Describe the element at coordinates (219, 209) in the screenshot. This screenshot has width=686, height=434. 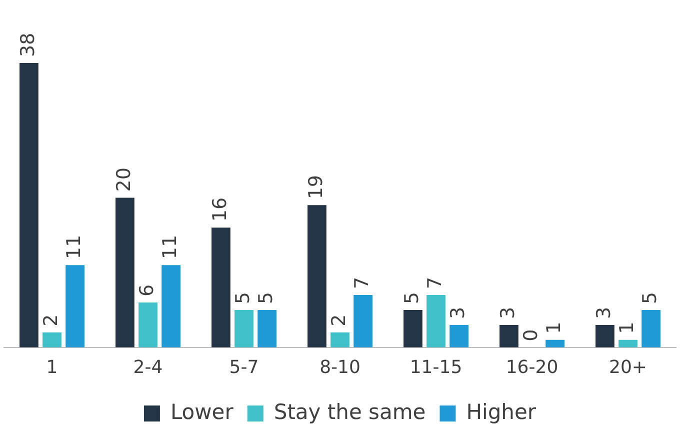
I see `data-label: 16` at that location.